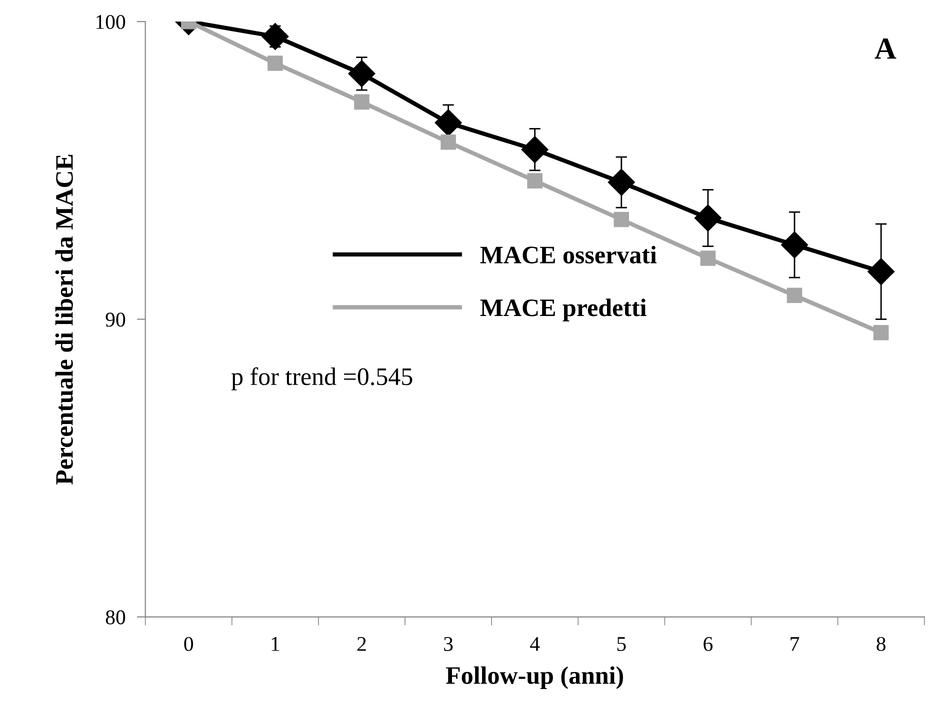  Describe the element at coordinates (116, 617) in the screenshot. I see `y-tick-label: 80` at that location.